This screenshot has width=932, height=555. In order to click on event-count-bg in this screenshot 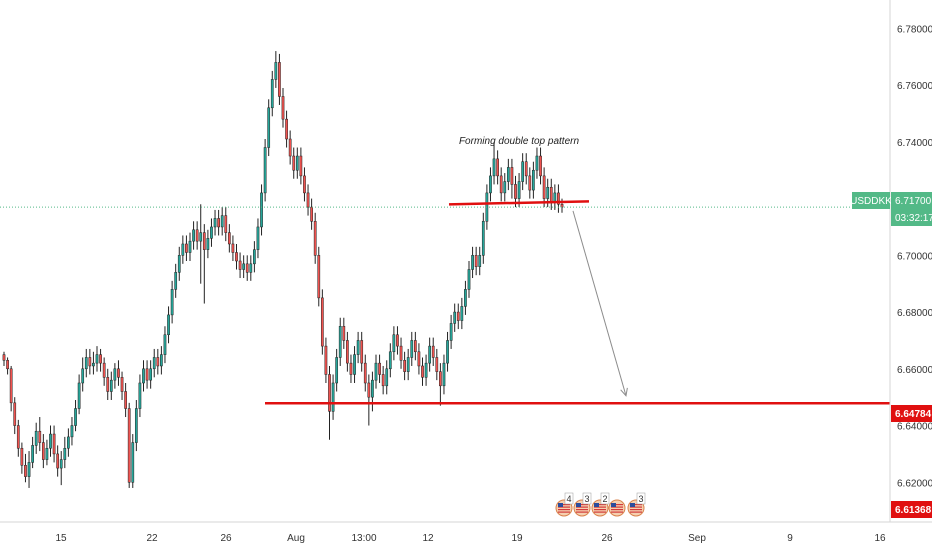, I will do `click(641, 498)`.